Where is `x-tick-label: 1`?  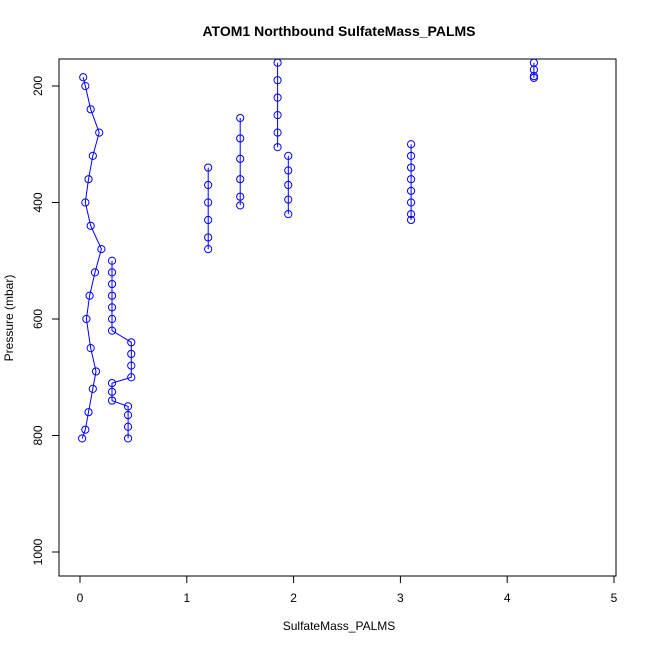 x-tick-label: 1 is located at coordinates (186, 598).